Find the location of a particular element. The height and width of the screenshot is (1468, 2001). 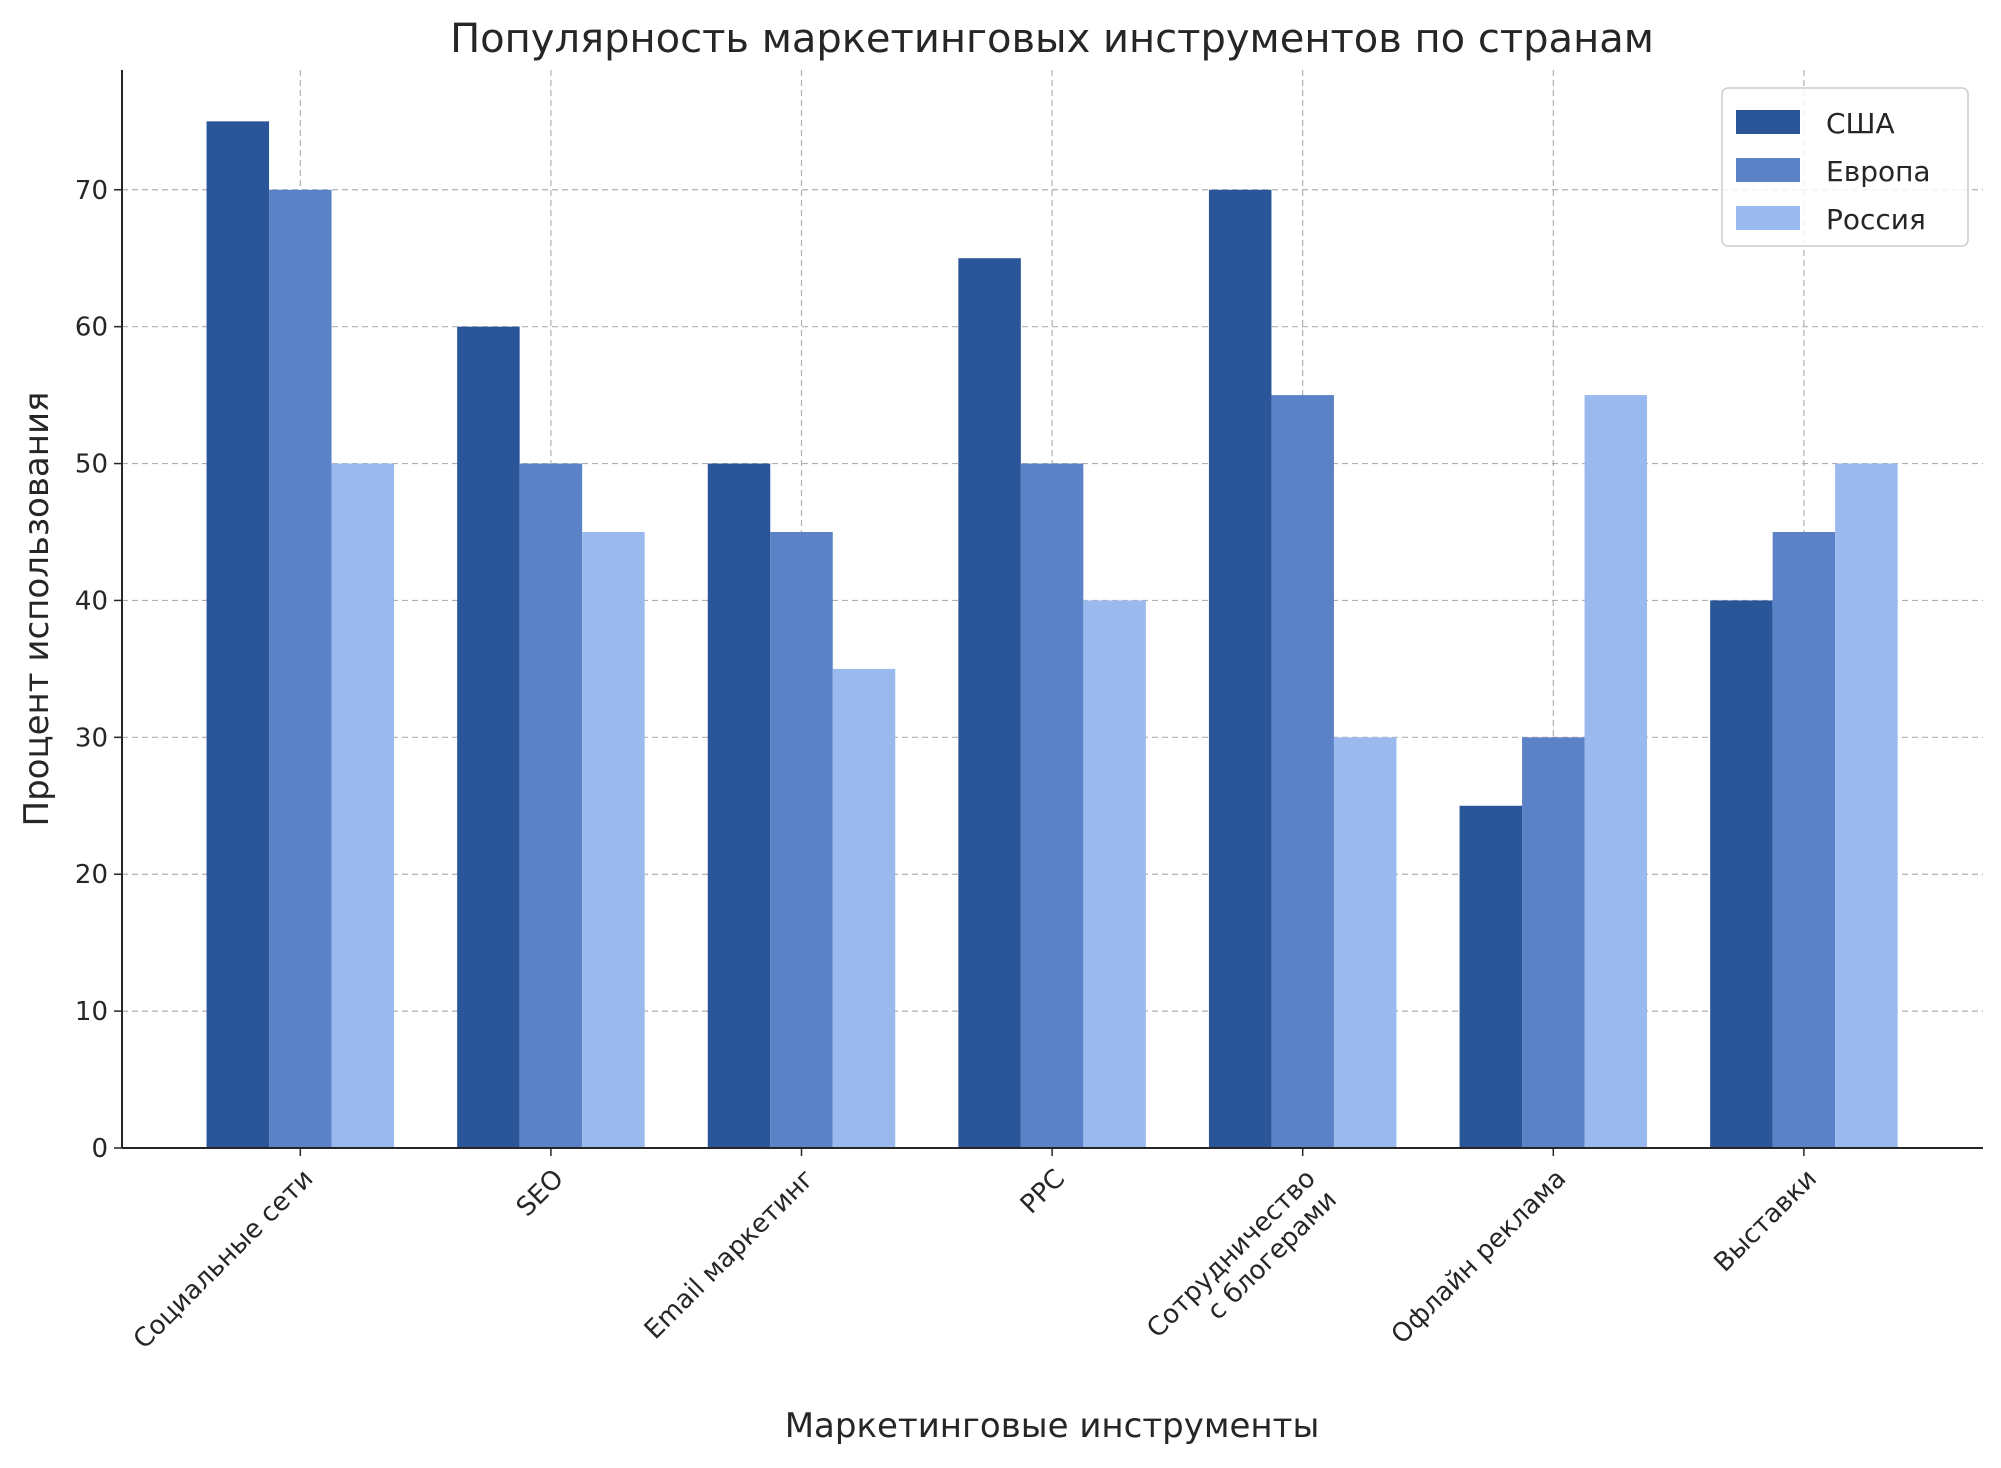

y-tick-label: 30 is located at coordinates (91, 738).